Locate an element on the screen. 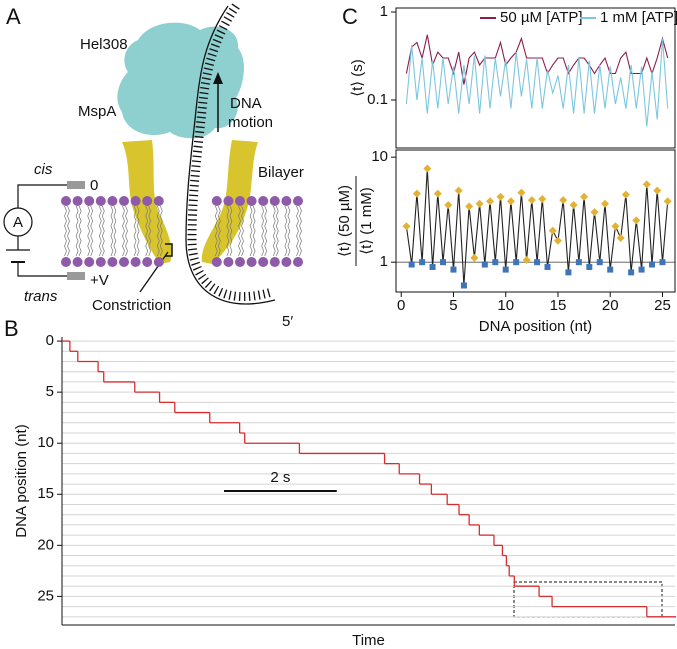  y-tick-label: 20 is located at coordinates (45, 544).